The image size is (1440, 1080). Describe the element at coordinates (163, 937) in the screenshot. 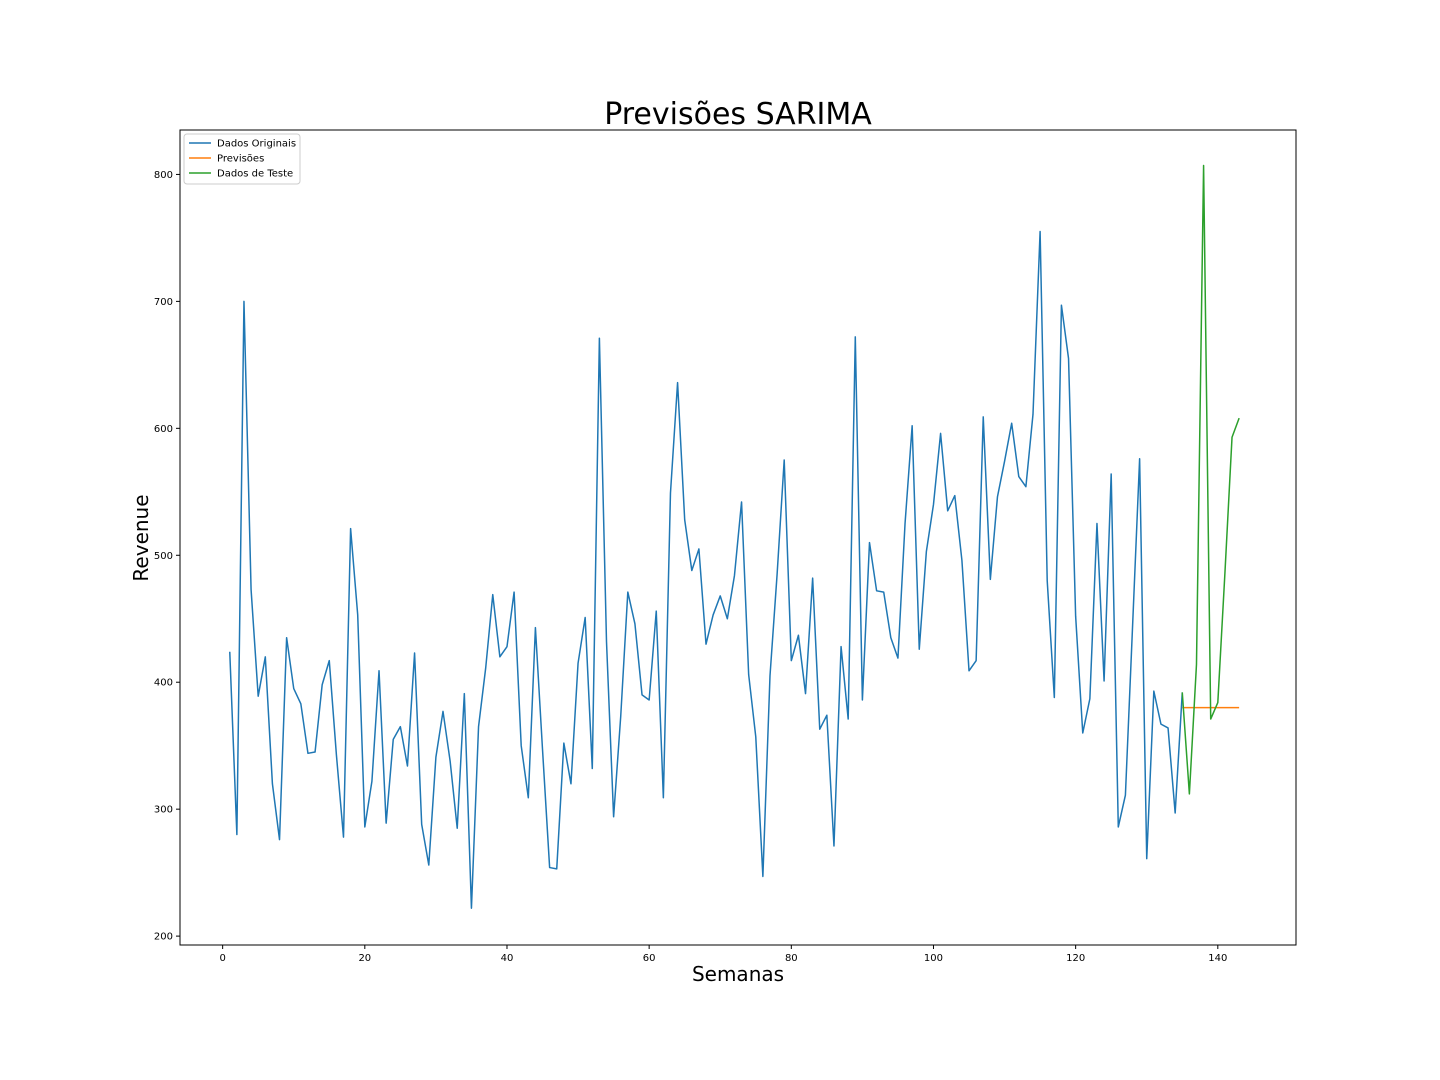

I see `y-tick-label: 200` at that location.